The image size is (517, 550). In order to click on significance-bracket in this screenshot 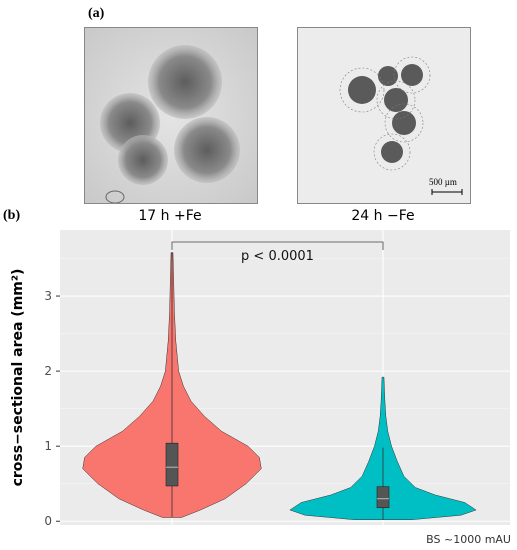, I will do `click(277, 246)`.